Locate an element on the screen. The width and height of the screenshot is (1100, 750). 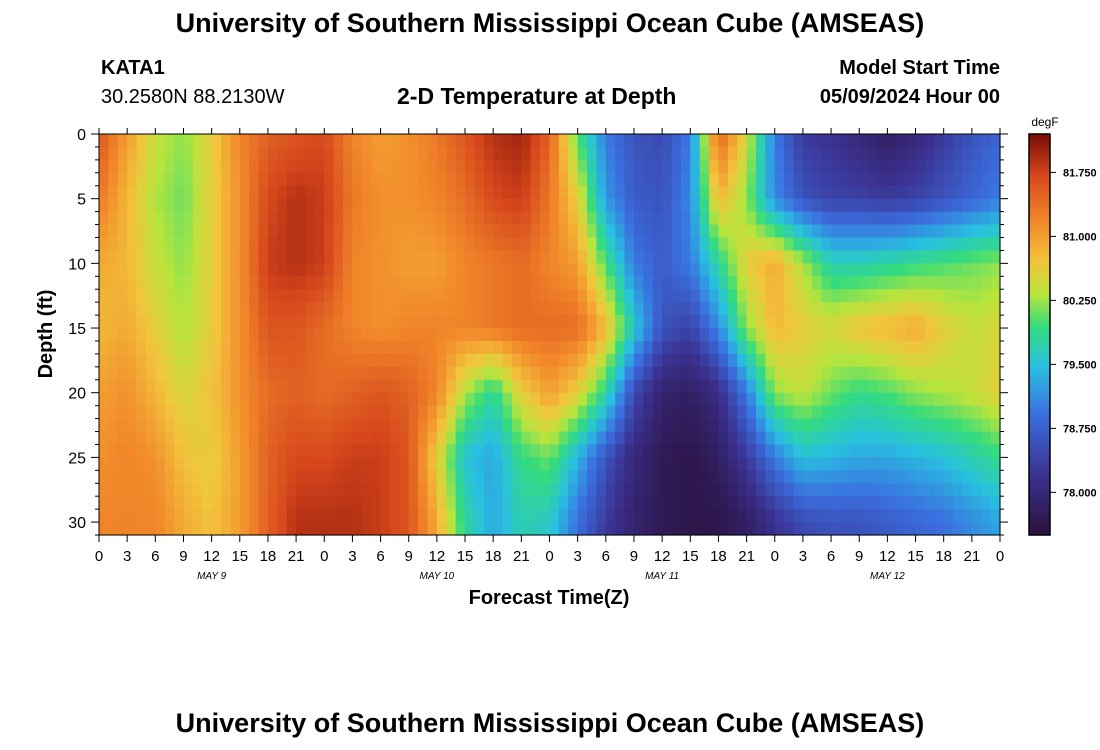
y-tick-label: 30 is located at coordinates (77, 523).